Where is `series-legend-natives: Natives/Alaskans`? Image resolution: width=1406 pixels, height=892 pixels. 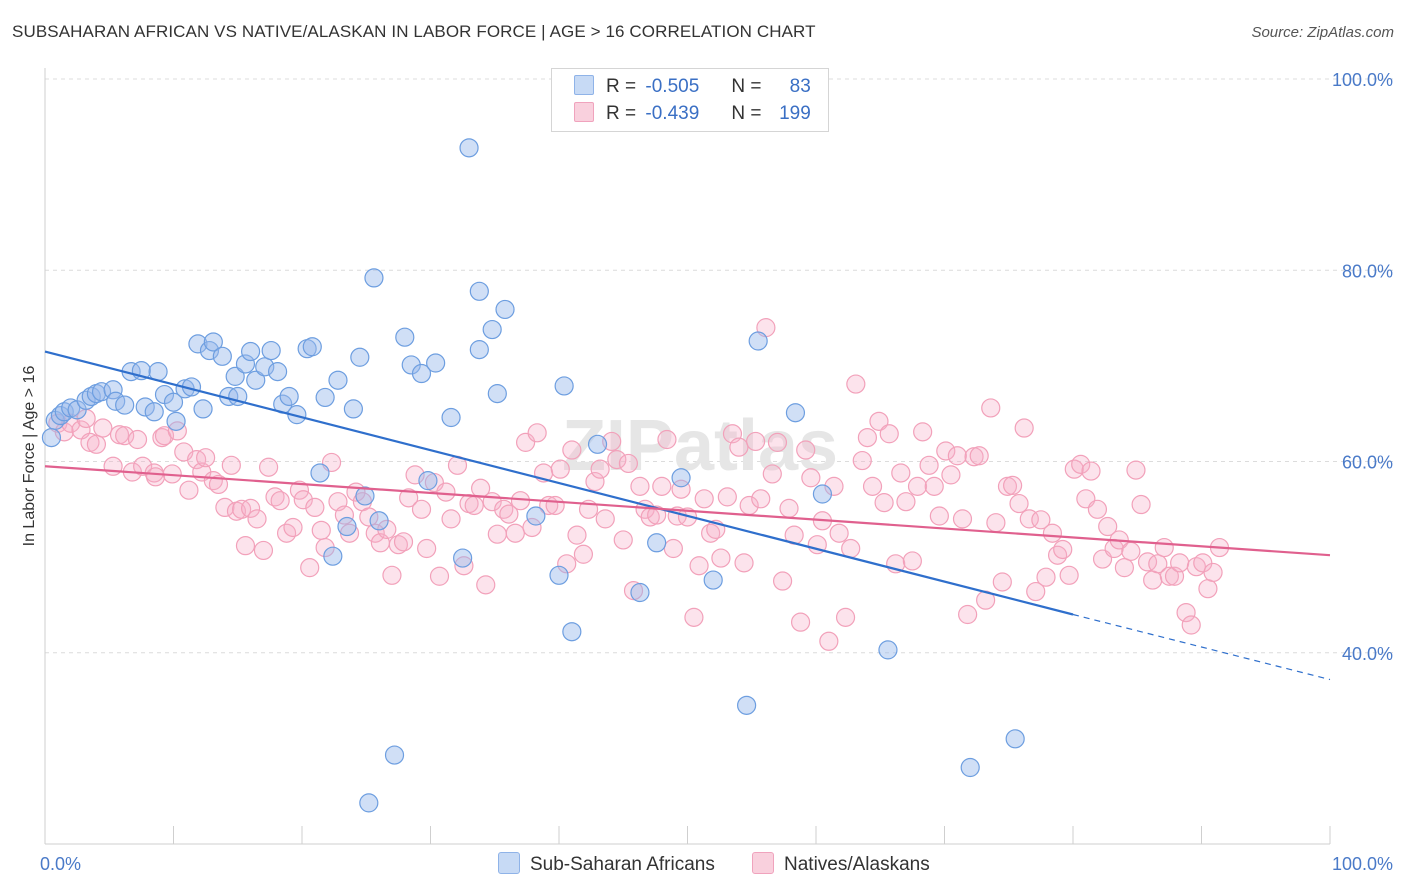
series-legend-natives: Natives/Alaskans is located at coordinates (841, 864).